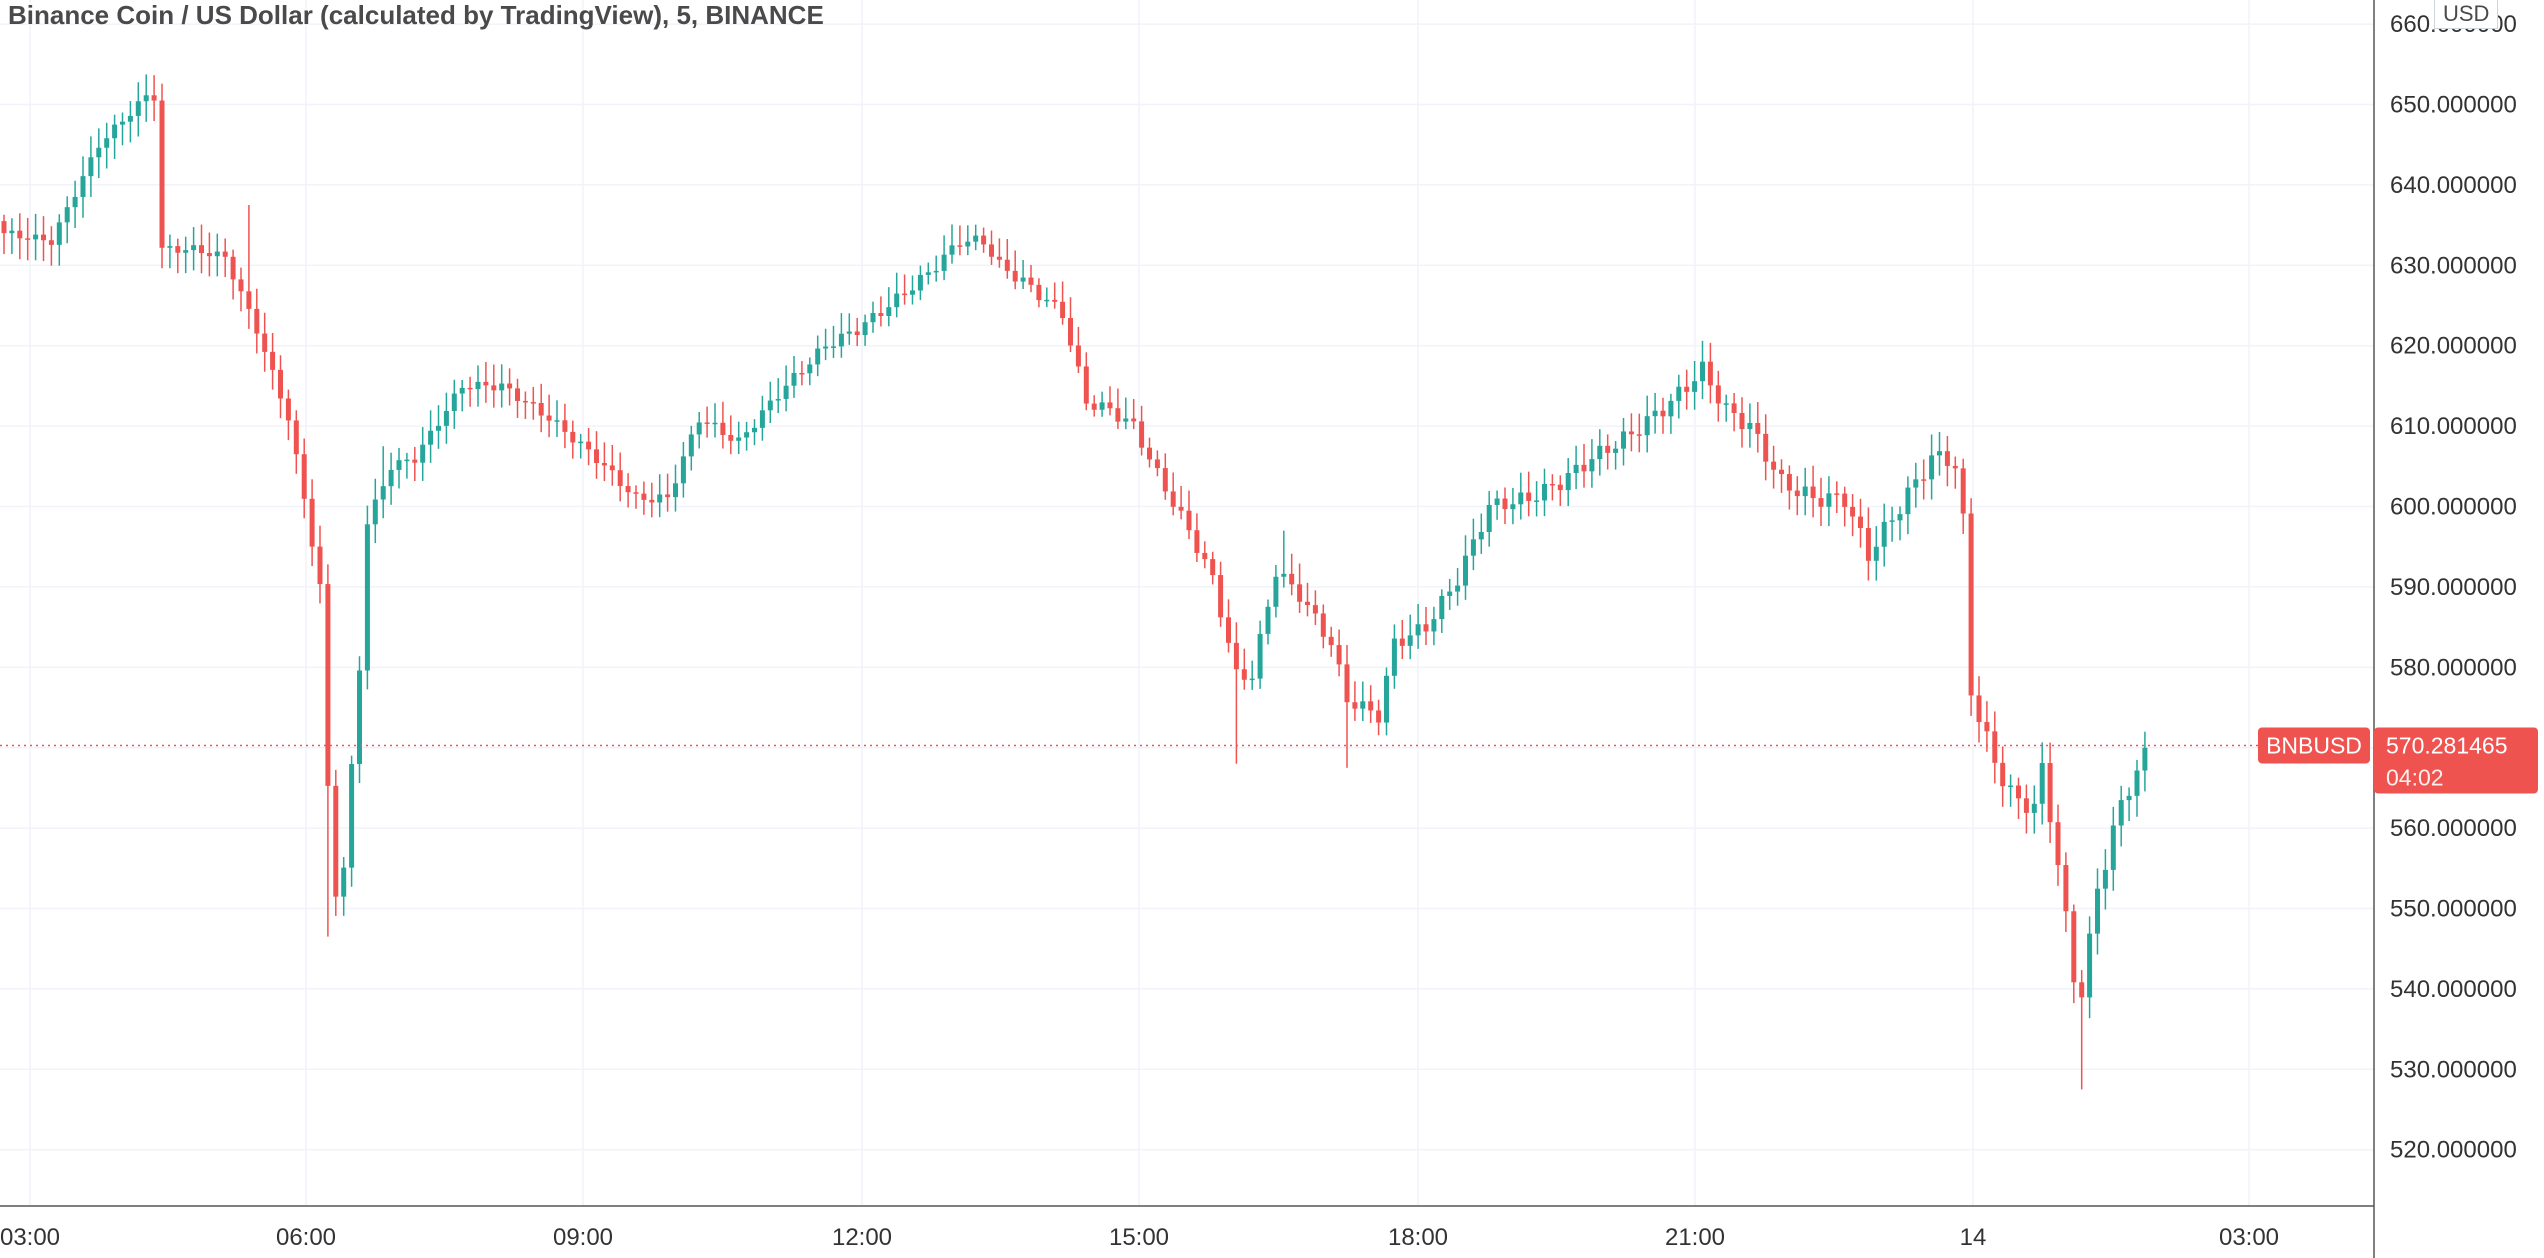 This screenshot has height=1258, width=2544. Describe the element at coordinates (1139, 1237) in the screenshot. I see `time-axis-tick-label: 15:00` at that location.